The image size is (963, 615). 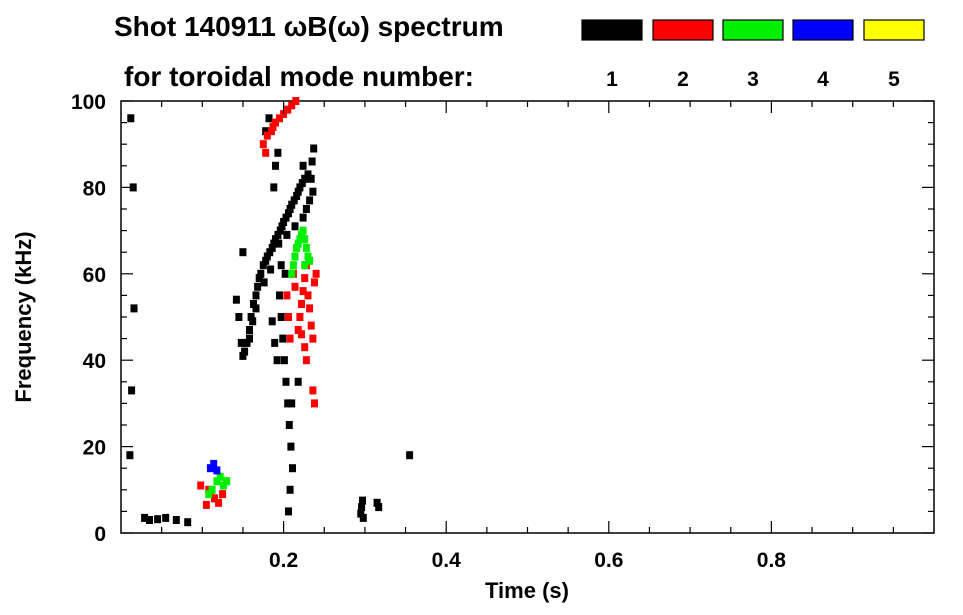 What do you see at coordinates (283, 560) in the screenshot?
I see `x-tick-label: 0.2` at bounding box center [283, 560].